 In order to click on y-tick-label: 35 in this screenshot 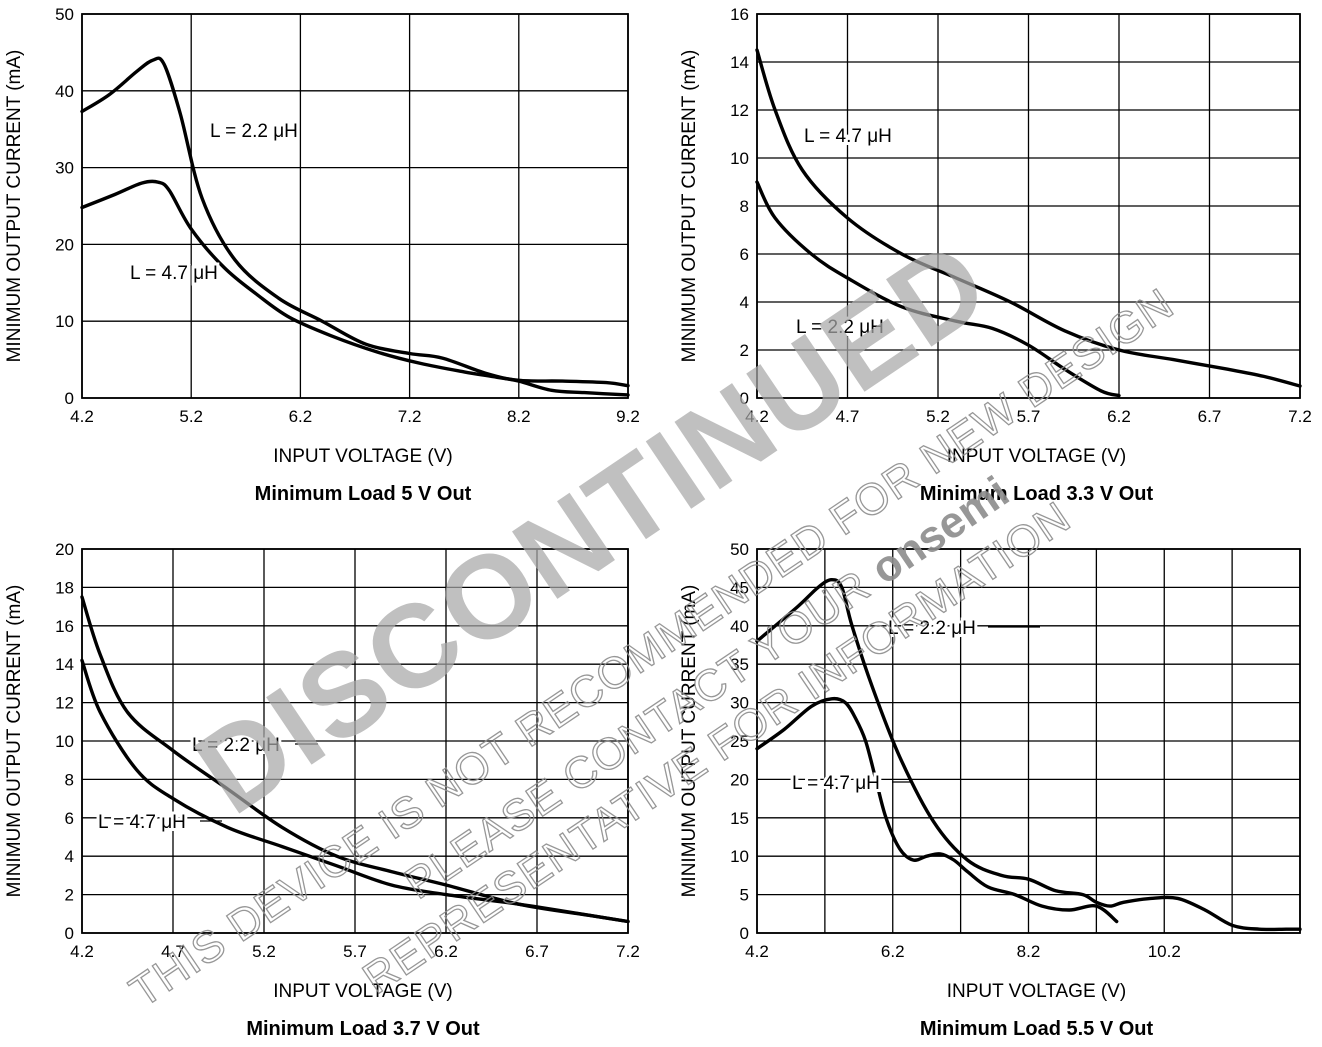, I will do `click(739, 664)`.